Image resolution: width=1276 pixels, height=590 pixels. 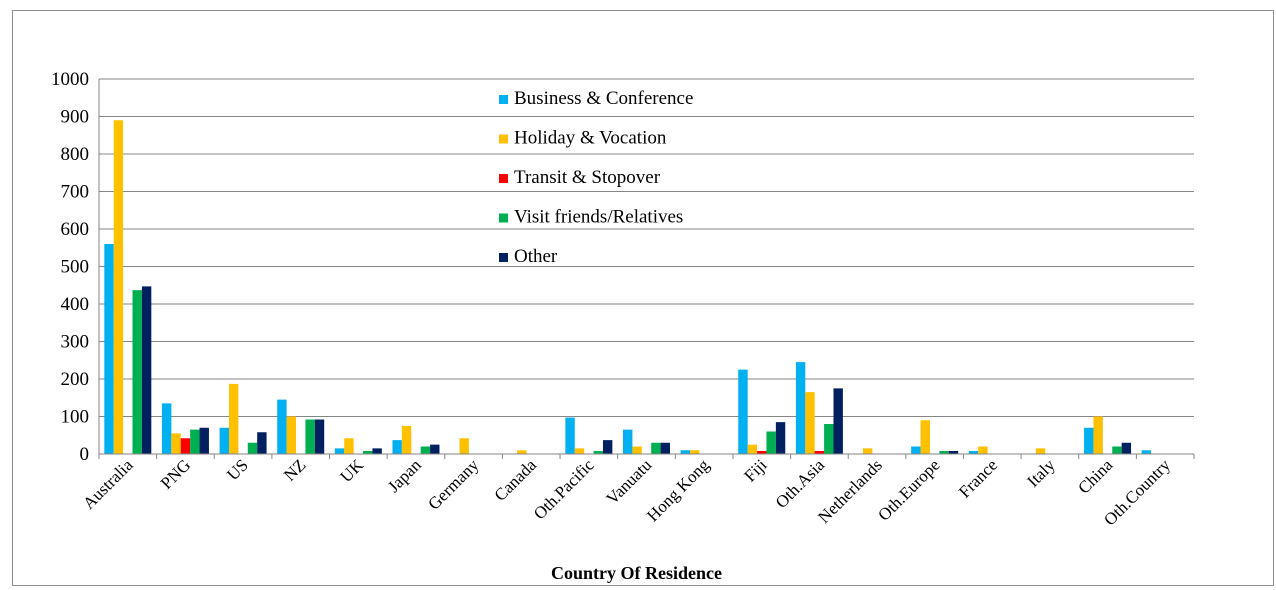 I want to click on x-category-label: Oth.Europe, so click(x=908, y=489).